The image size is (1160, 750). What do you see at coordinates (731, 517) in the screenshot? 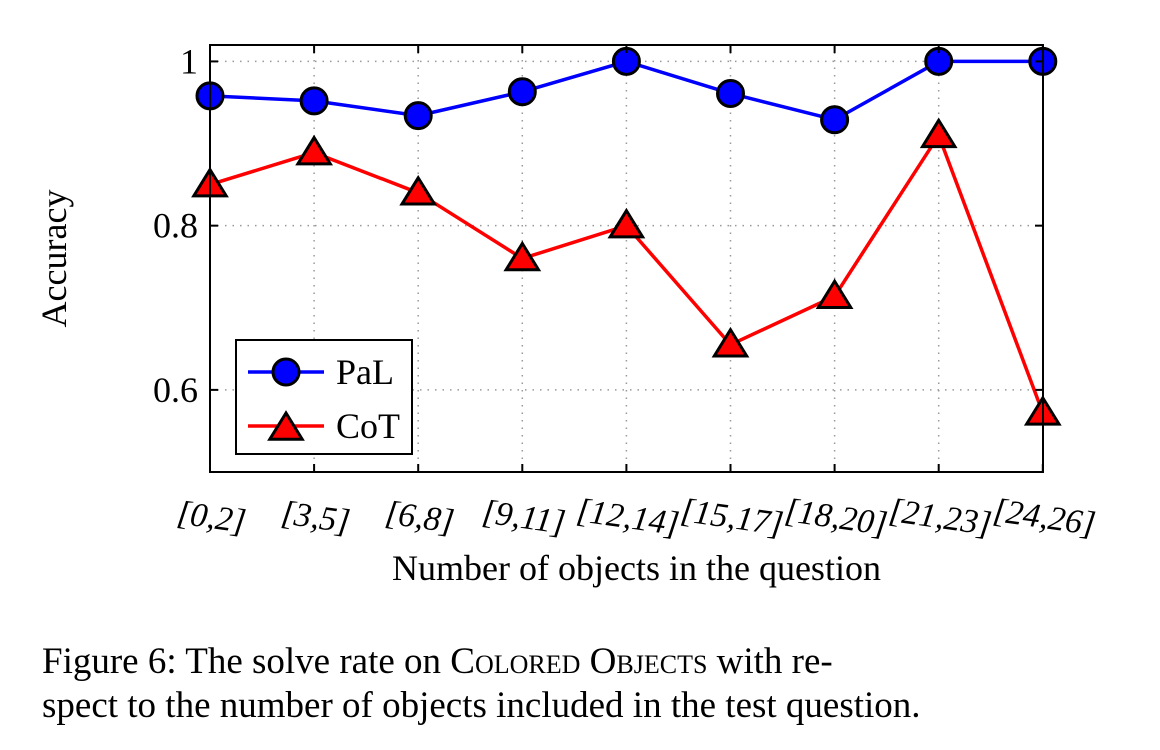
I see `x-tick-label: [15,17]` at bounding box center [731, 517].